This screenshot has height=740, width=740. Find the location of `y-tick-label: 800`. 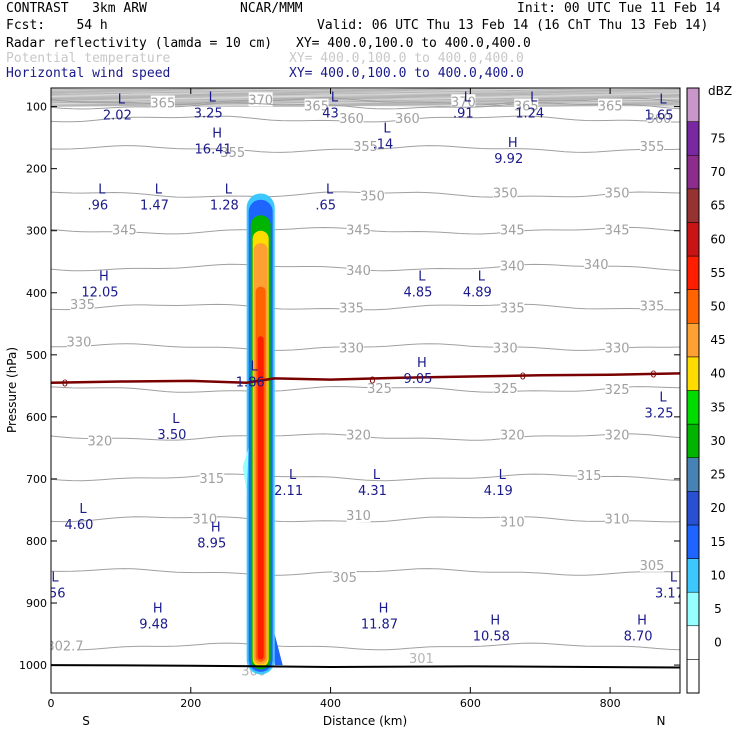

y-tick-label: 800 is located at coordinates (36, 541).